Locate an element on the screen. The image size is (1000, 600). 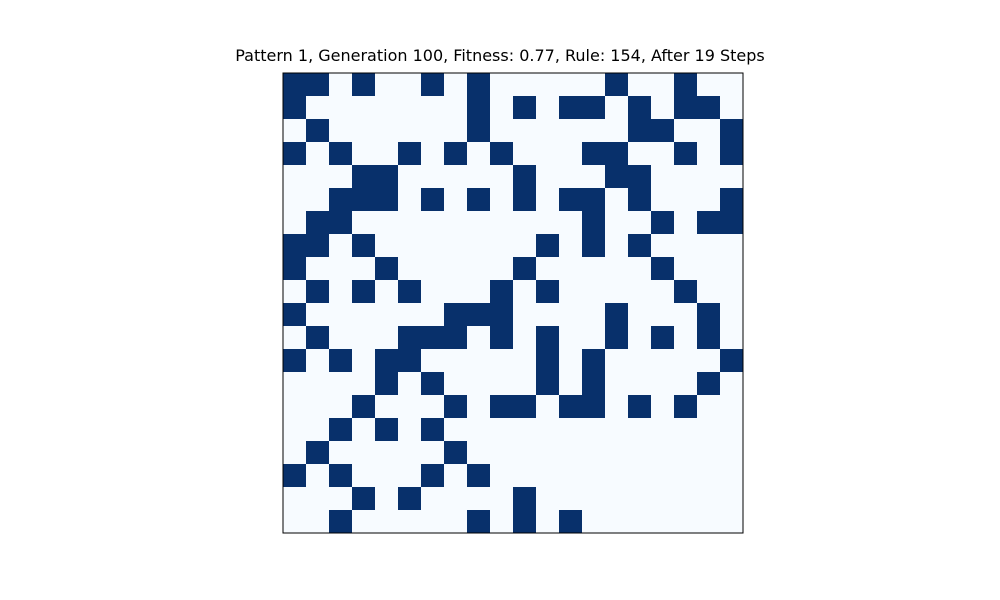
heatmap-cell-r1-c14 is located at coordinates (617, 108).